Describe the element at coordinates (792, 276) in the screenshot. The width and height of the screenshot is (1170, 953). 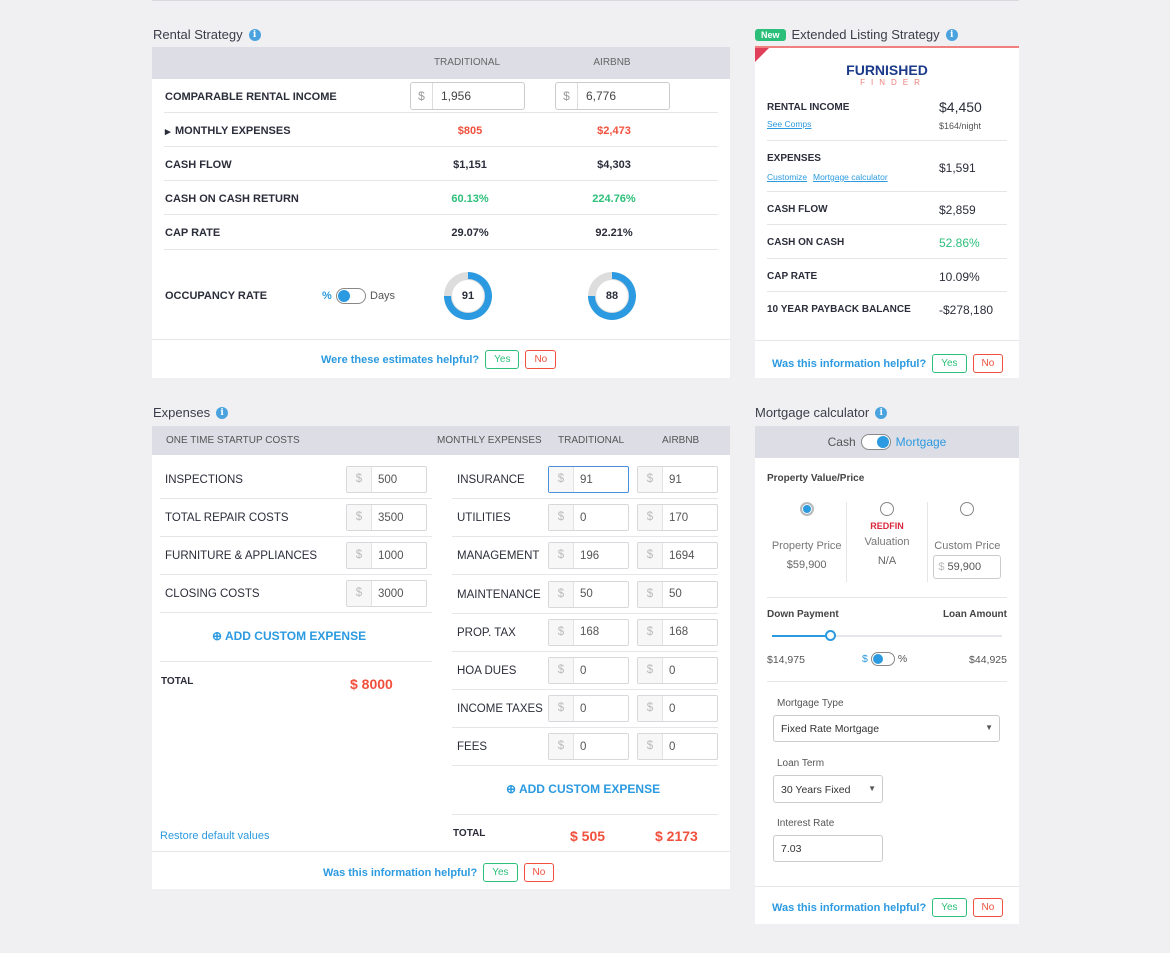
I see `label: CAP RATE` at that location.